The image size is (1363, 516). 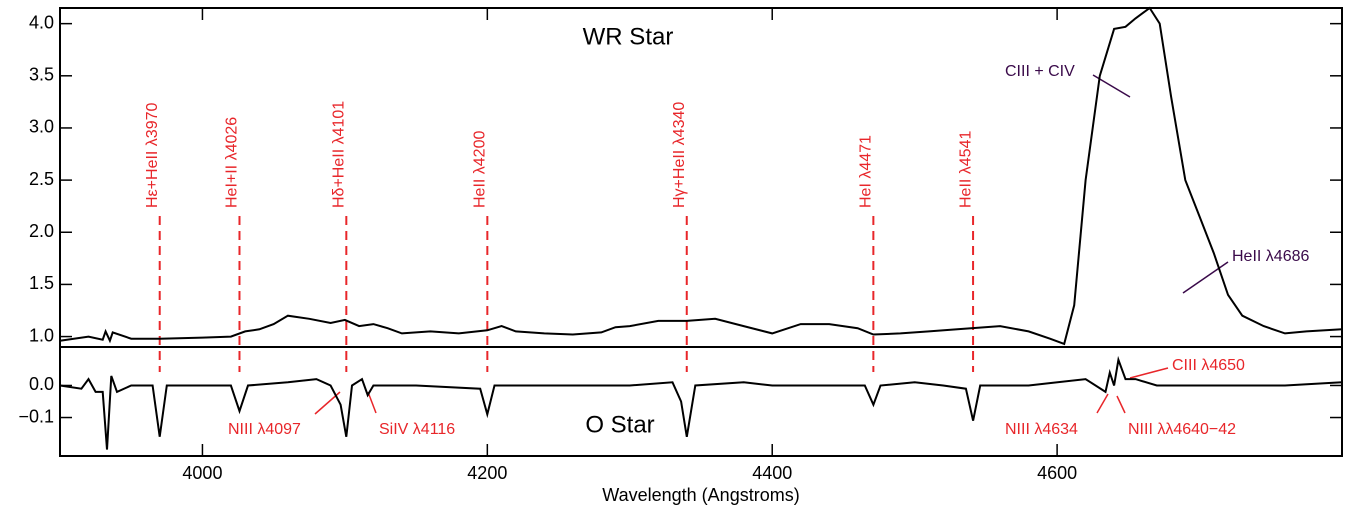 What do you see at coordinates (772, 473) in the screenshot?
I see `x-tick-label: 4400` at bounding box center [772, 473].